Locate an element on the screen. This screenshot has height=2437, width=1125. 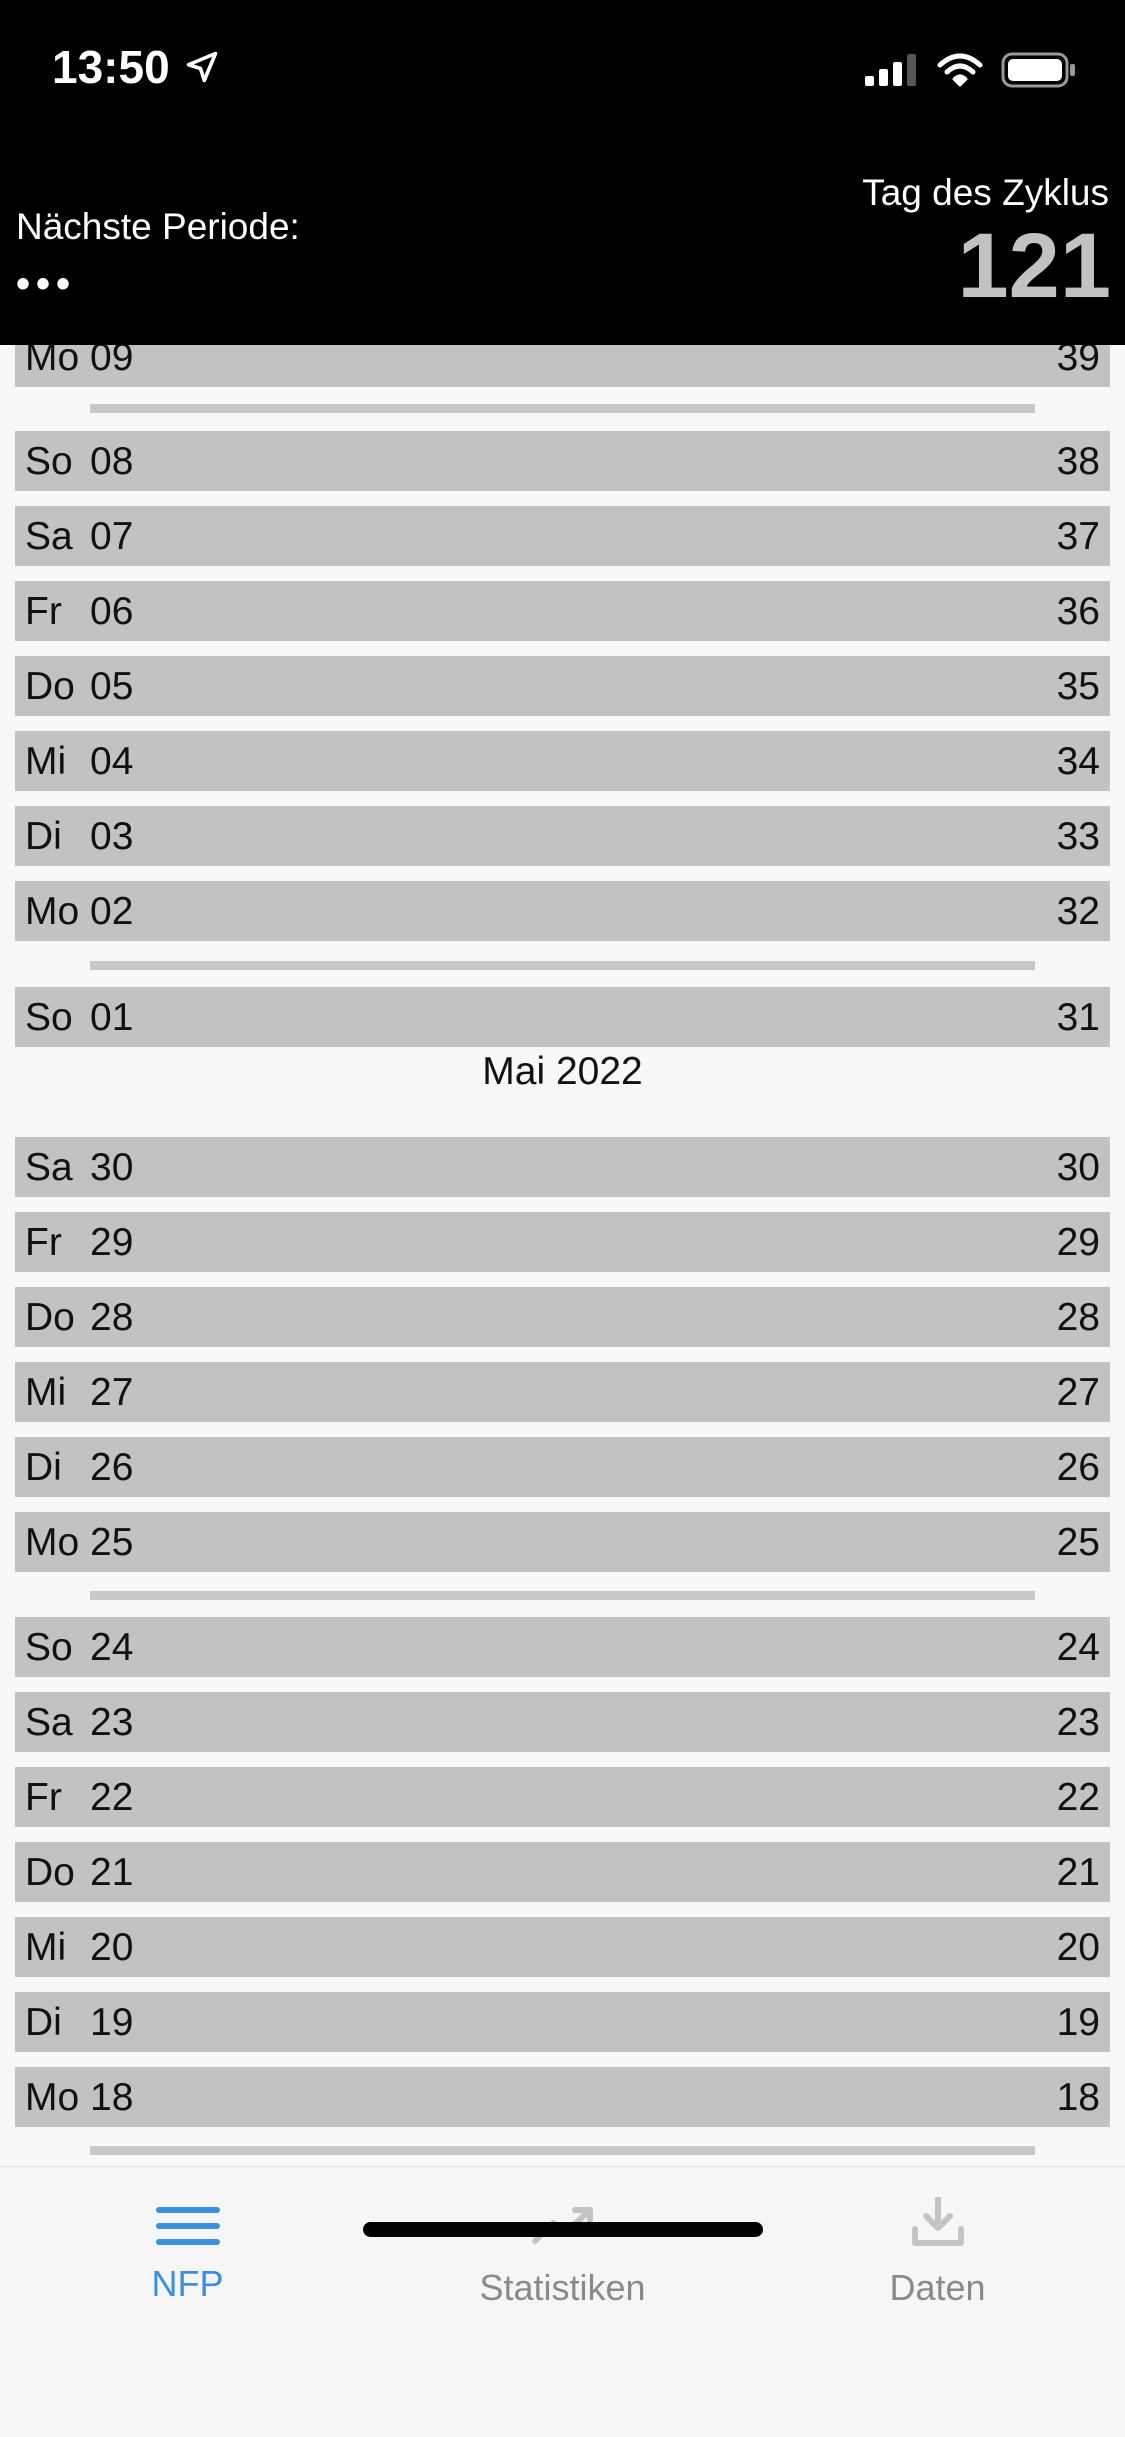
date: 21 is located at coordinates (112, 1872).